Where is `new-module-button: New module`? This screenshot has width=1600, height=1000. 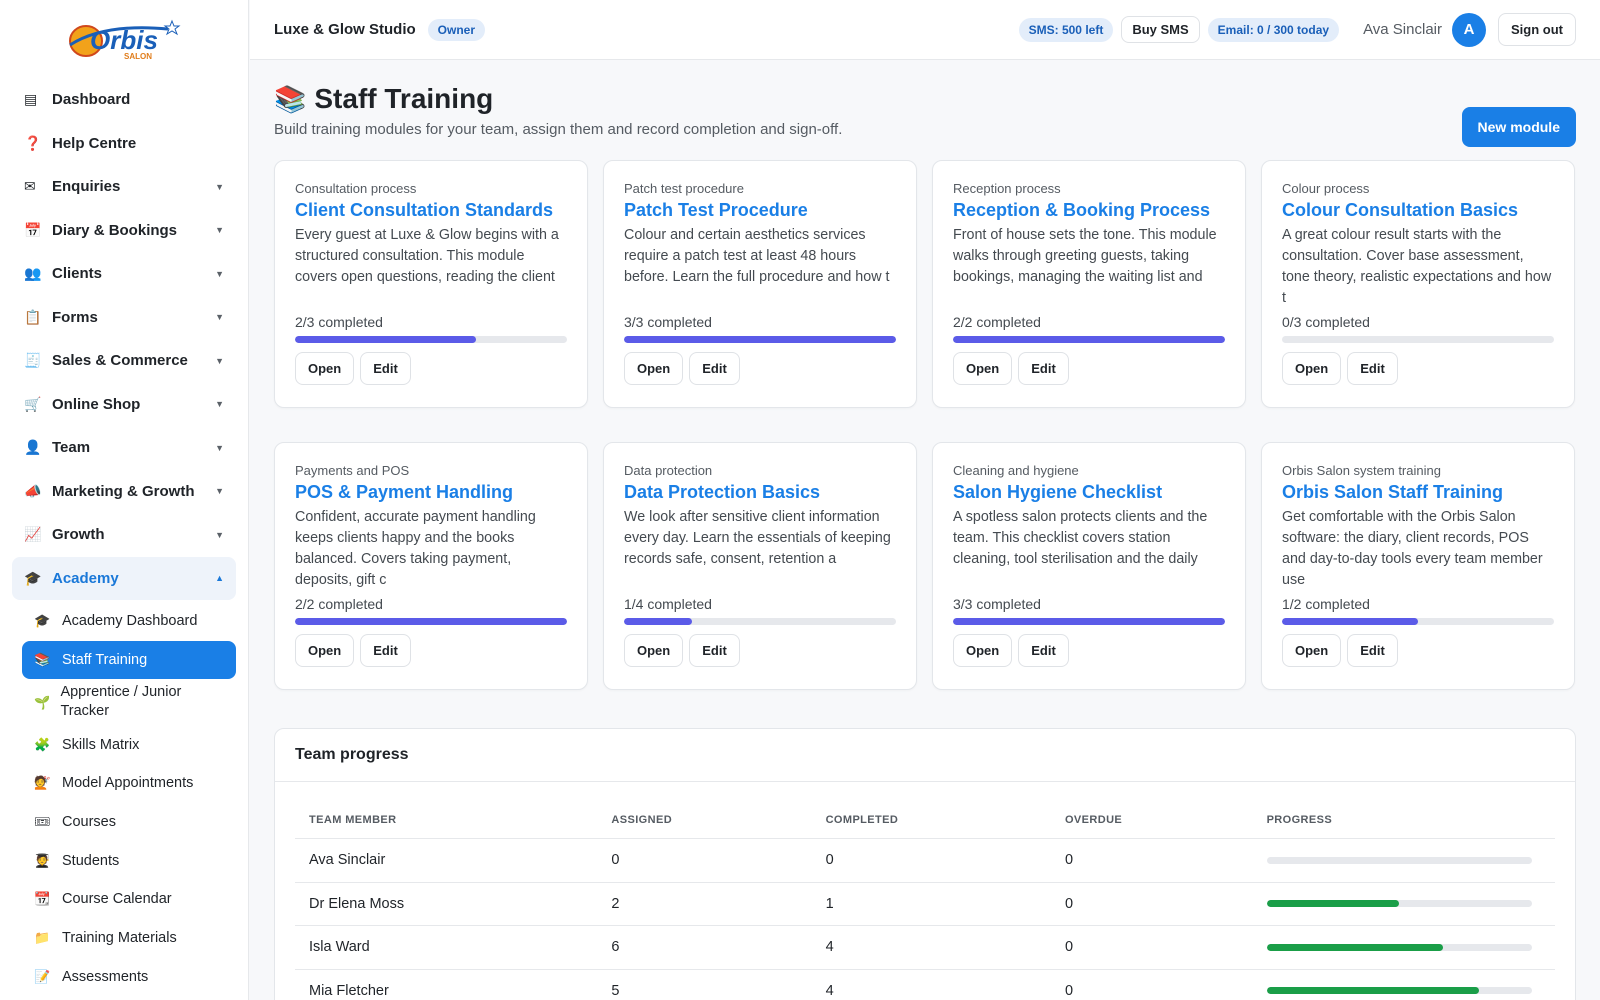 new-module-button: New module is located at coordinates (1518, 127).